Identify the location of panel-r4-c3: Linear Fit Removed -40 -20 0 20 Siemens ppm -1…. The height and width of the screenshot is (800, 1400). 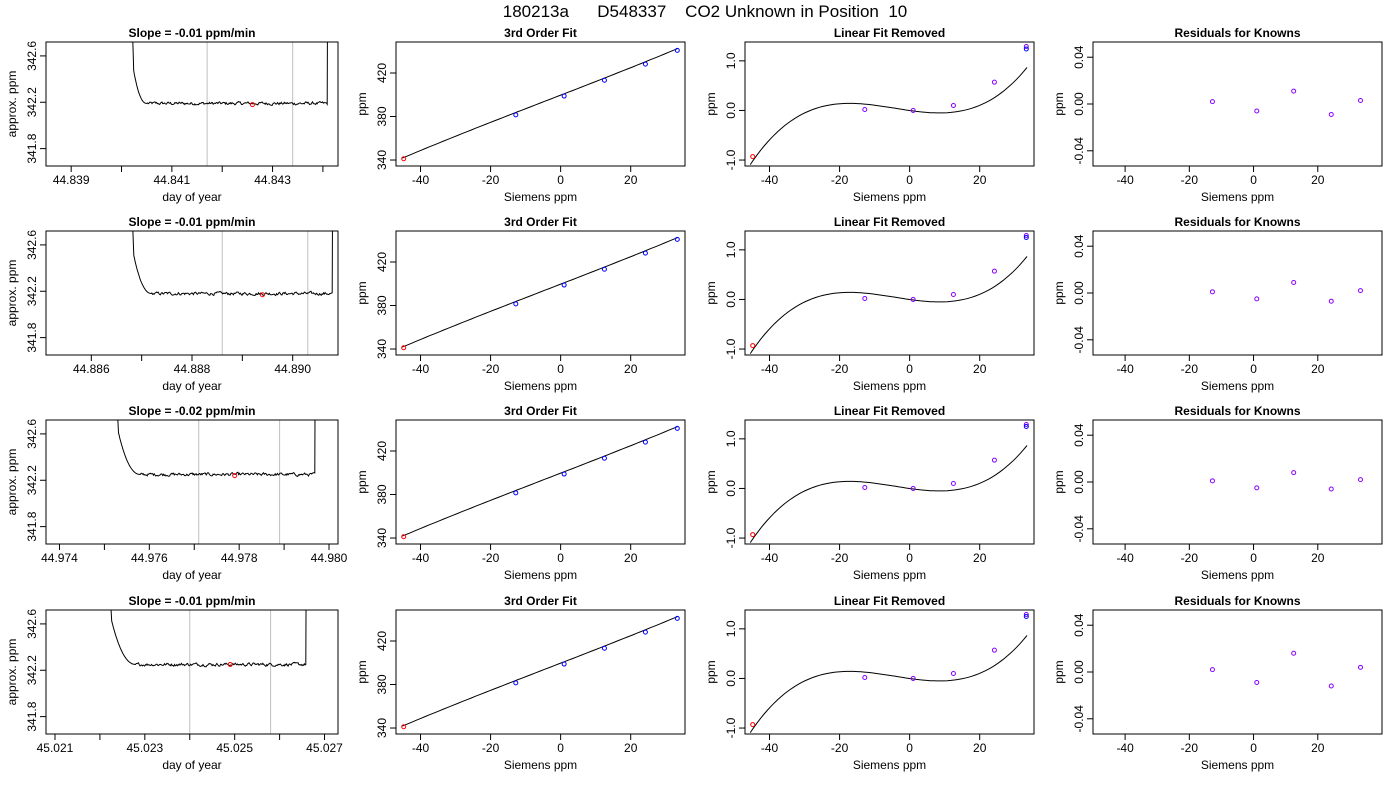
(869, 683).